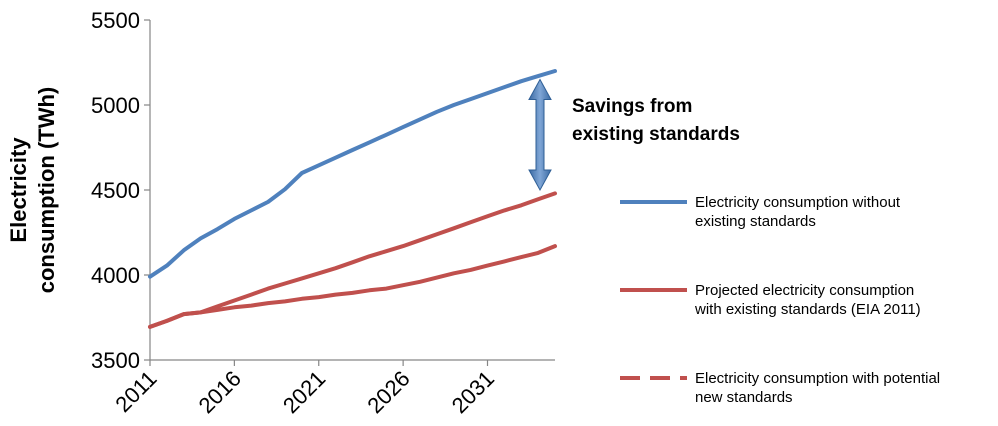  Describe the element at coordinates (744, 397) in the screenshot. I see `legend-label-3: new standards` at that location.